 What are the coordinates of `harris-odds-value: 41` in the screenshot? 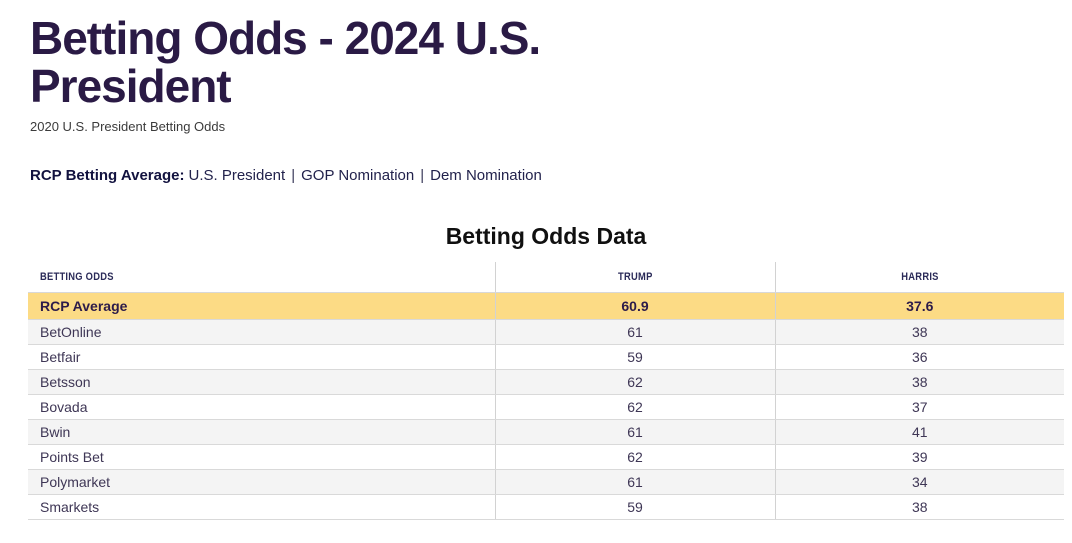 It's located at (919, 432).